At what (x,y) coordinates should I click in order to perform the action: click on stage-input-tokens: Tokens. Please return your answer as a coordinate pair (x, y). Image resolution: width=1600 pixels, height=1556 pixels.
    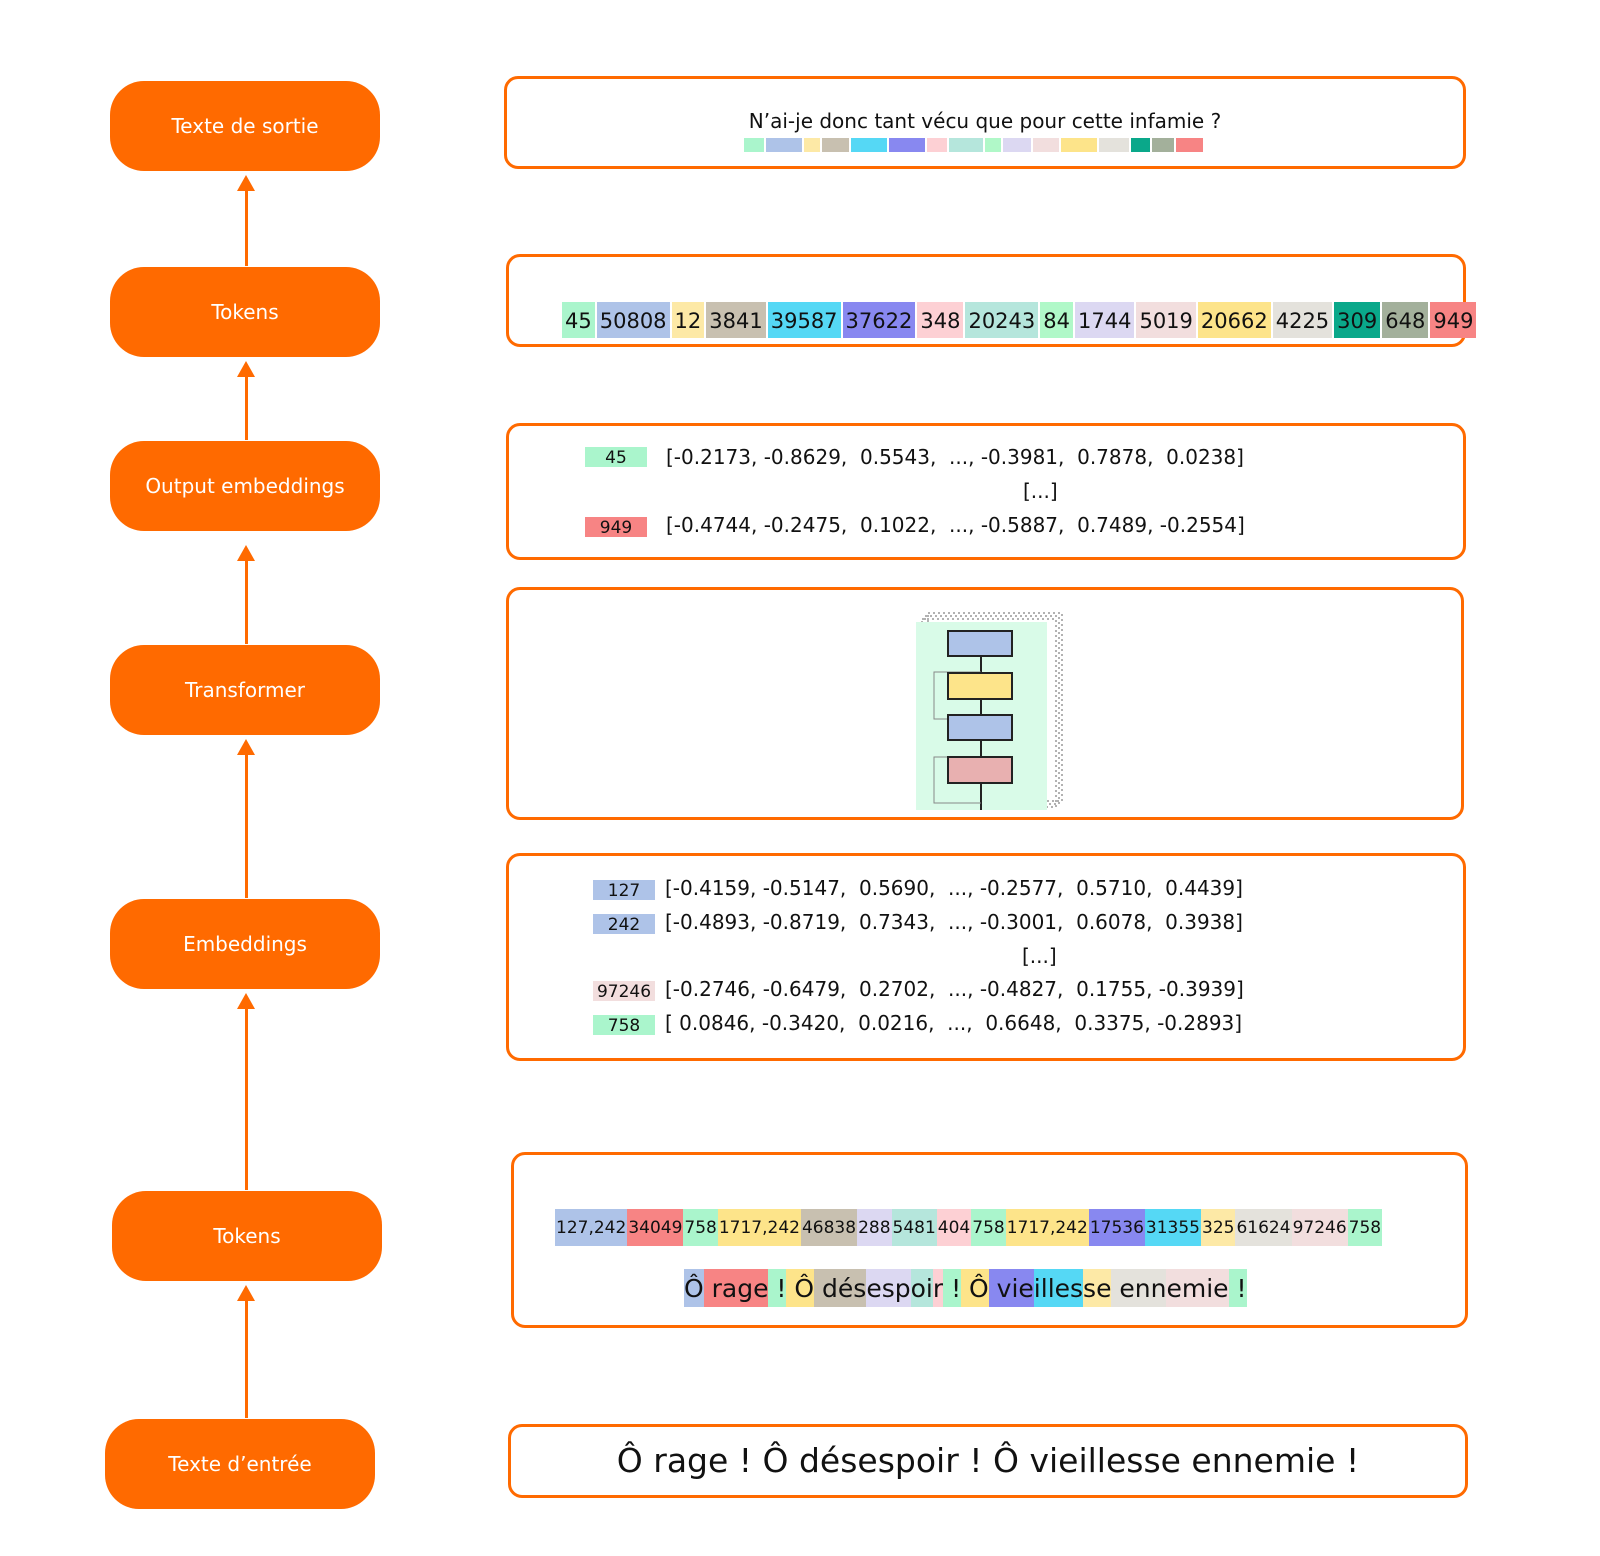
    Looking at the image, I should click on (247, 1236).